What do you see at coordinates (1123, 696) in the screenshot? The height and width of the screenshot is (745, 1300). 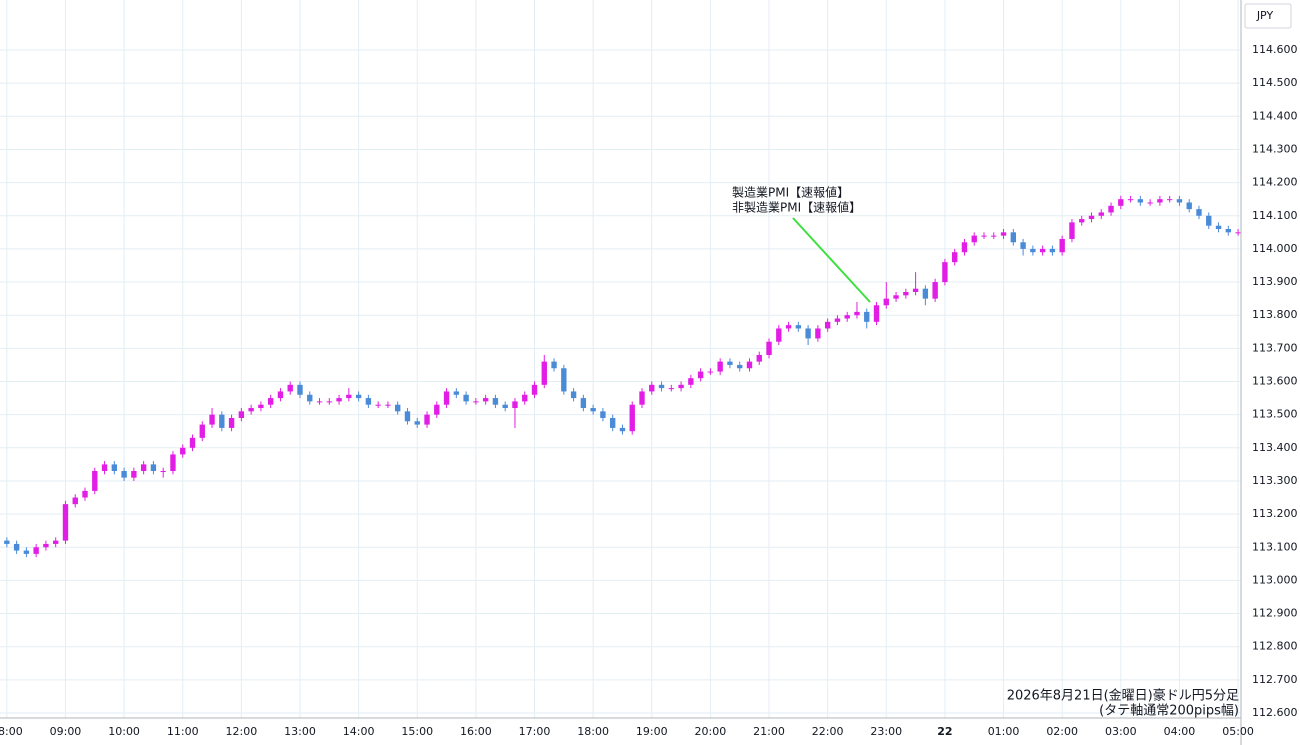 I see `chart-title: 2026年8月21日(金曜日)豪ドル円5分足` at bounding box center [1123, 696].